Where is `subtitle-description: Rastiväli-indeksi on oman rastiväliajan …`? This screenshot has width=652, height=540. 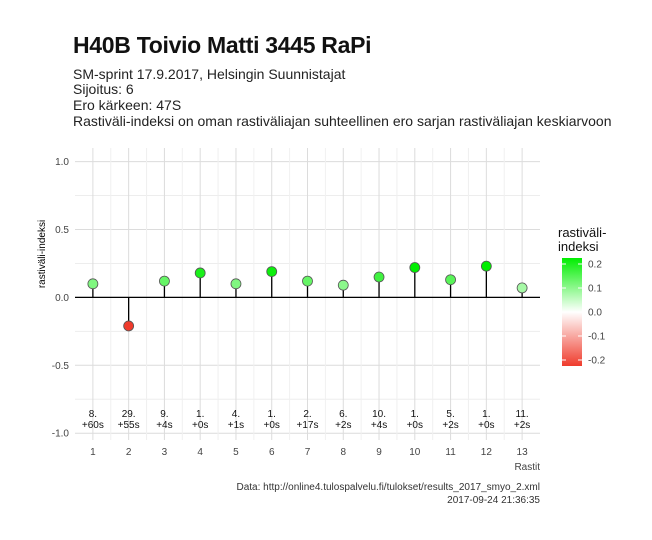
subtitle-description: Rastiväli-indeksi on oman rastiväliajan … is located at coordinates (342, 121).